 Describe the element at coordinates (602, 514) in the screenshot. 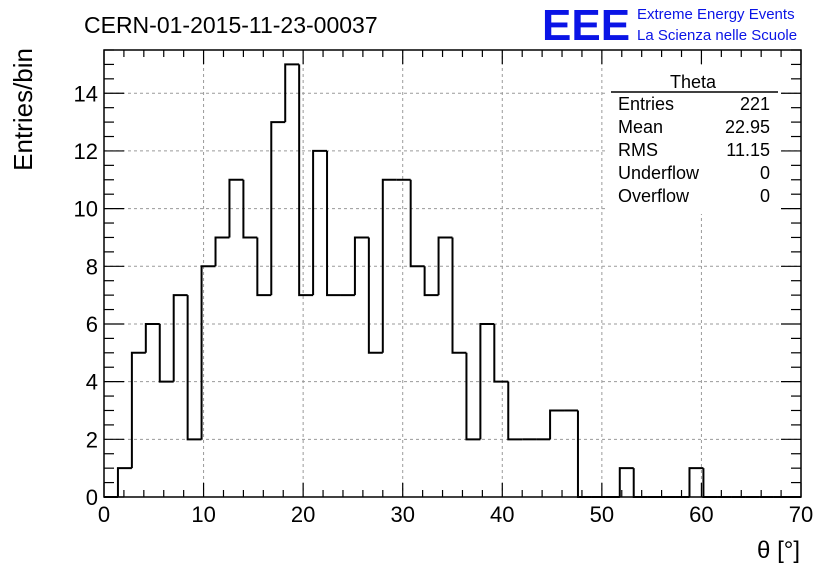

I see `x-tick-label: 50` at that location.